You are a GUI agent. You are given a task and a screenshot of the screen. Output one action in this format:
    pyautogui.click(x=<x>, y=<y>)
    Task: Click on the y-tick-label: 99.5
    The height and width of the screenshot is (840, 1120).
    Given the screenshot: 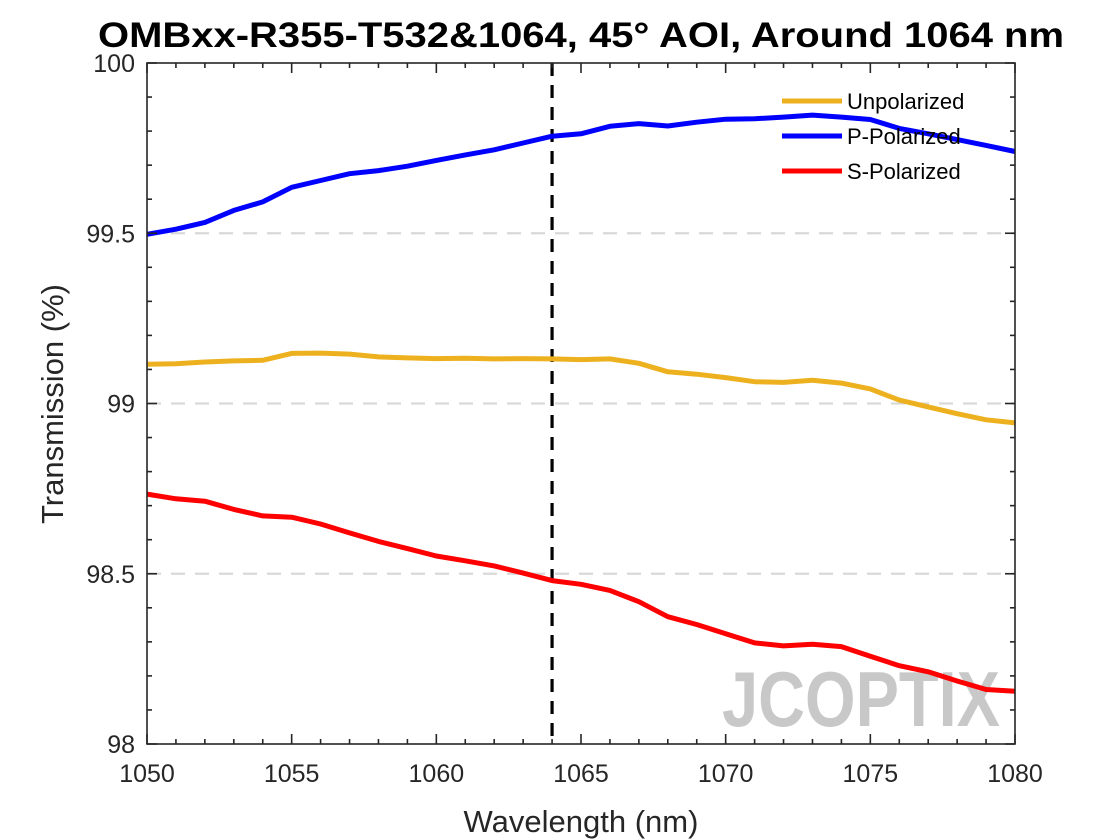 What is the action you would take?
    pyautogui.click(x=110, y=234)
    